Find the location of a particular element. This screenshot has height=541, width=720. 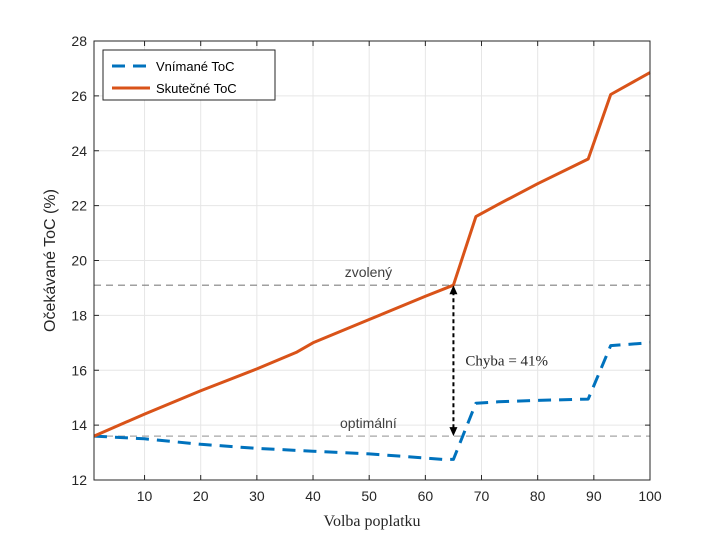

y-tick-label: 12 is located at coordinates (79, 480).